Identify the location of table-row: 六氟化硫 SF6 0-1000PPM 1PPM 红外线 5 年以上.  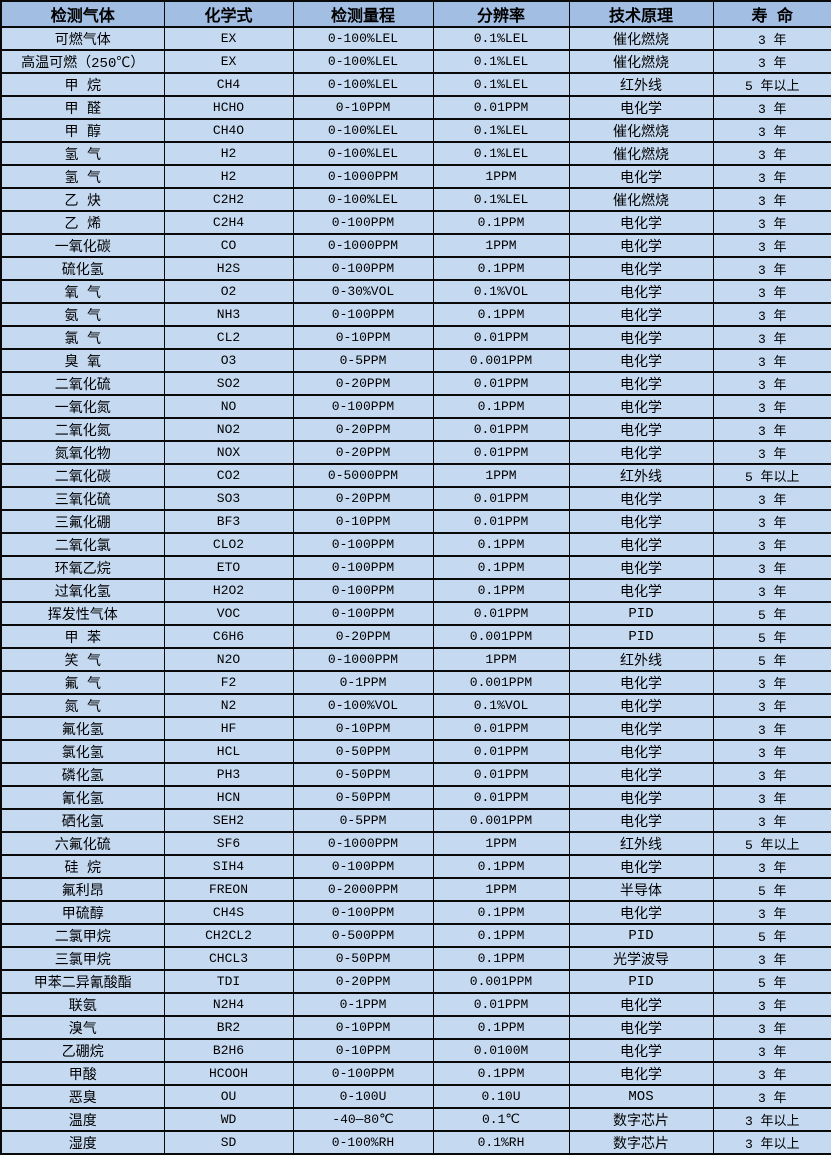
(415, 843).